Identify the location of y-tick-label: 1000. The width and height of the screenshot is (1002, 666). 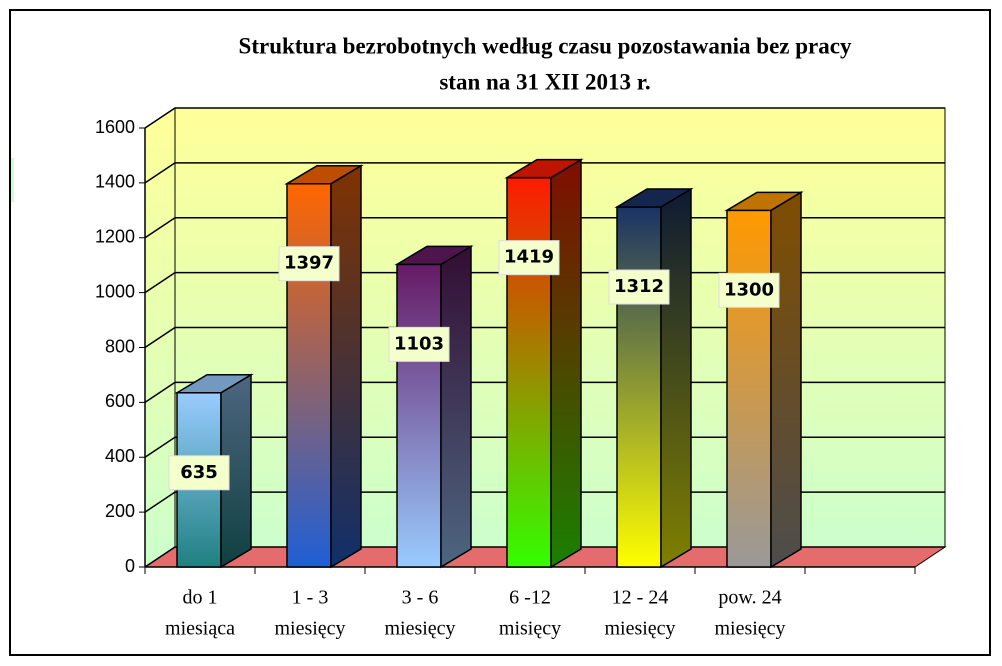
(115, 291).